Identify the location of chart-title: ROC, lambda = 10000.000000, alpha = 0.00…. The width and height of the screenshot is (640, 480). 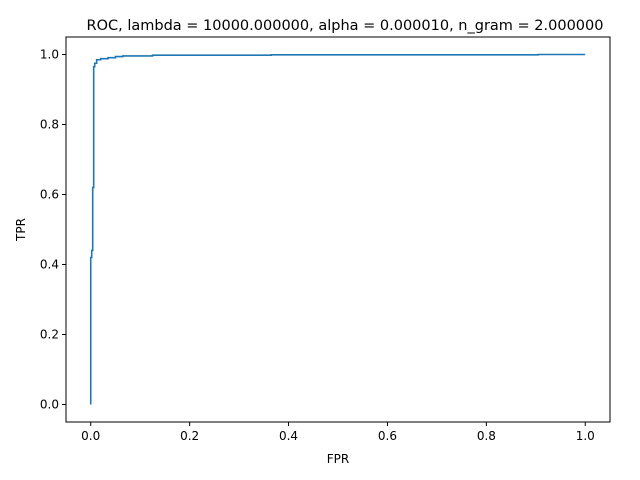
(345, 26).